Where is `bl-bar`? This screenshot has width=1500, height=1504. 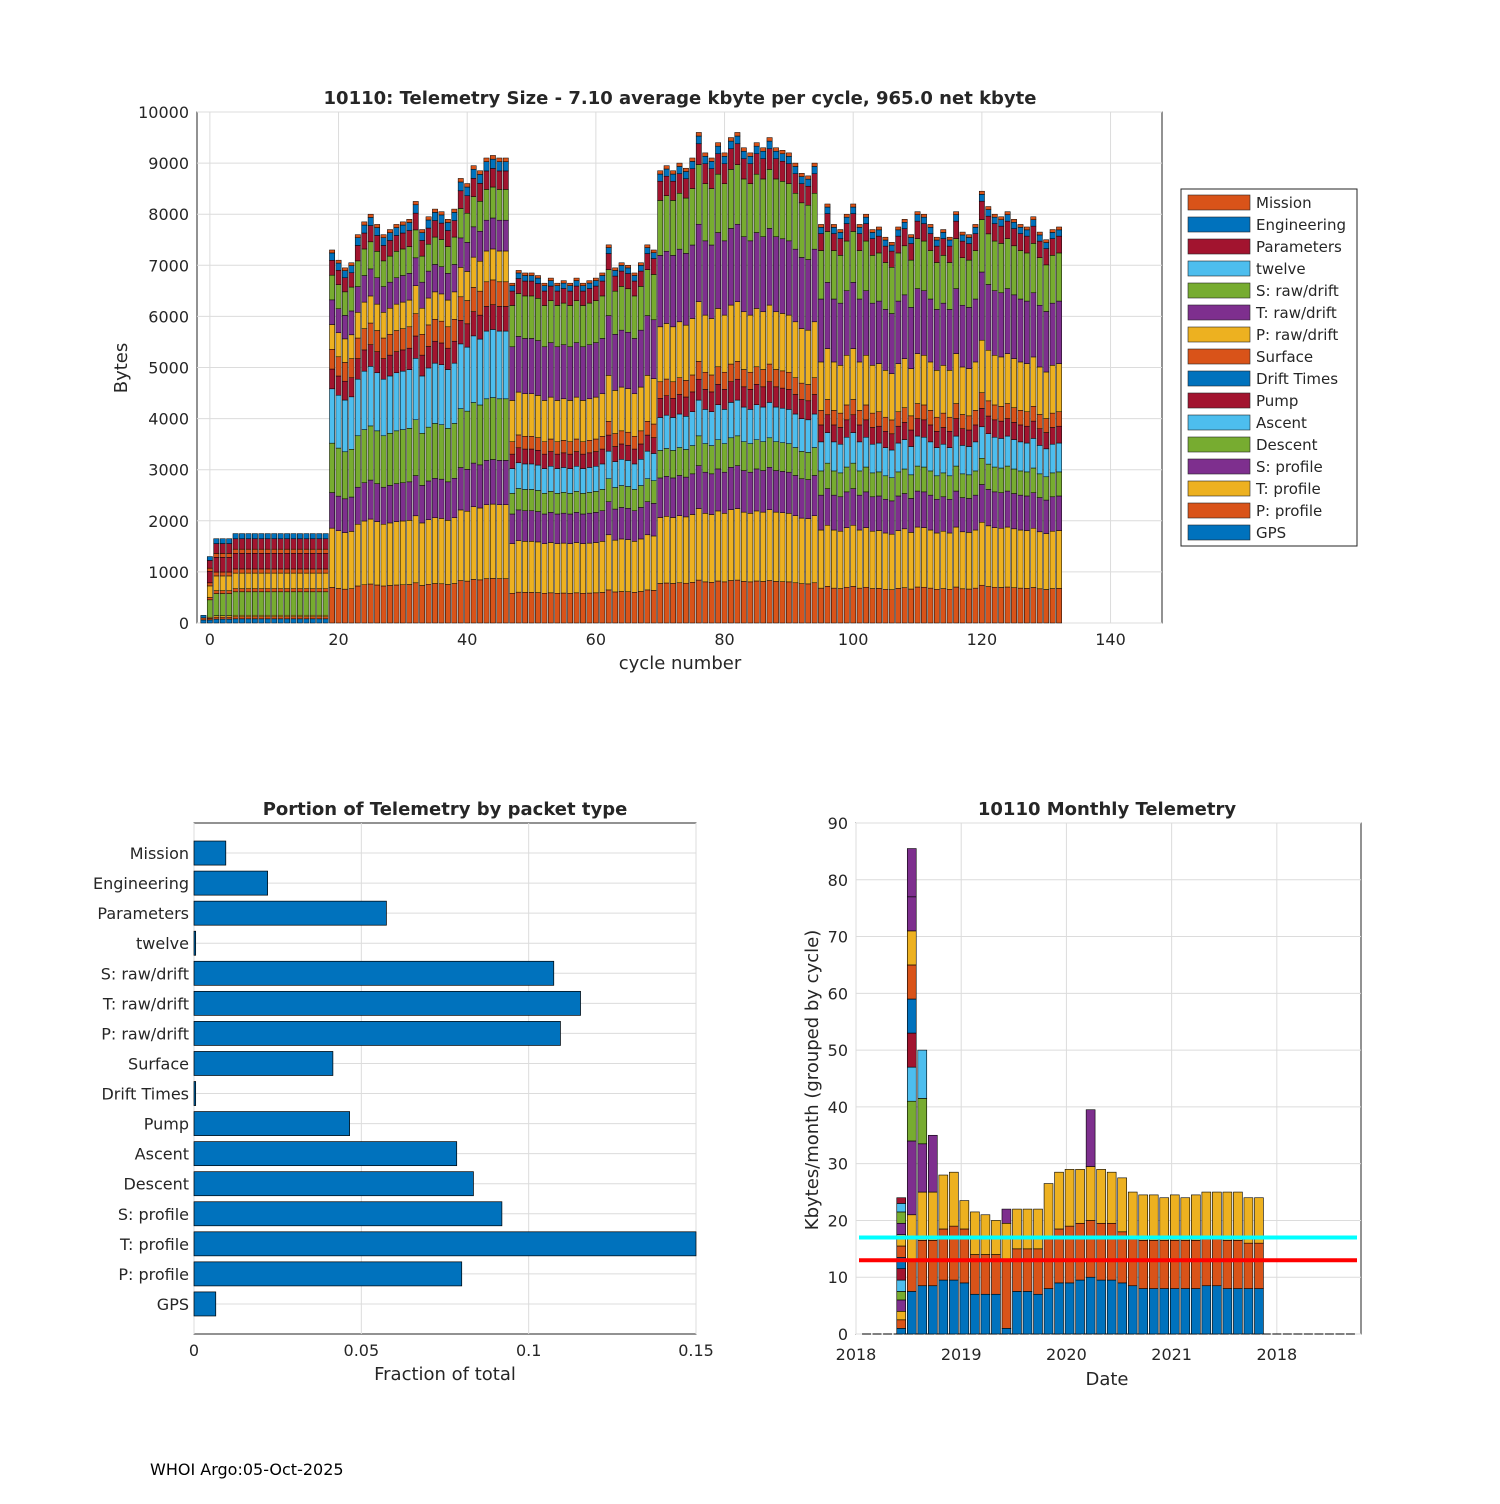
bl-bar is located at coordinates (205, 1304).